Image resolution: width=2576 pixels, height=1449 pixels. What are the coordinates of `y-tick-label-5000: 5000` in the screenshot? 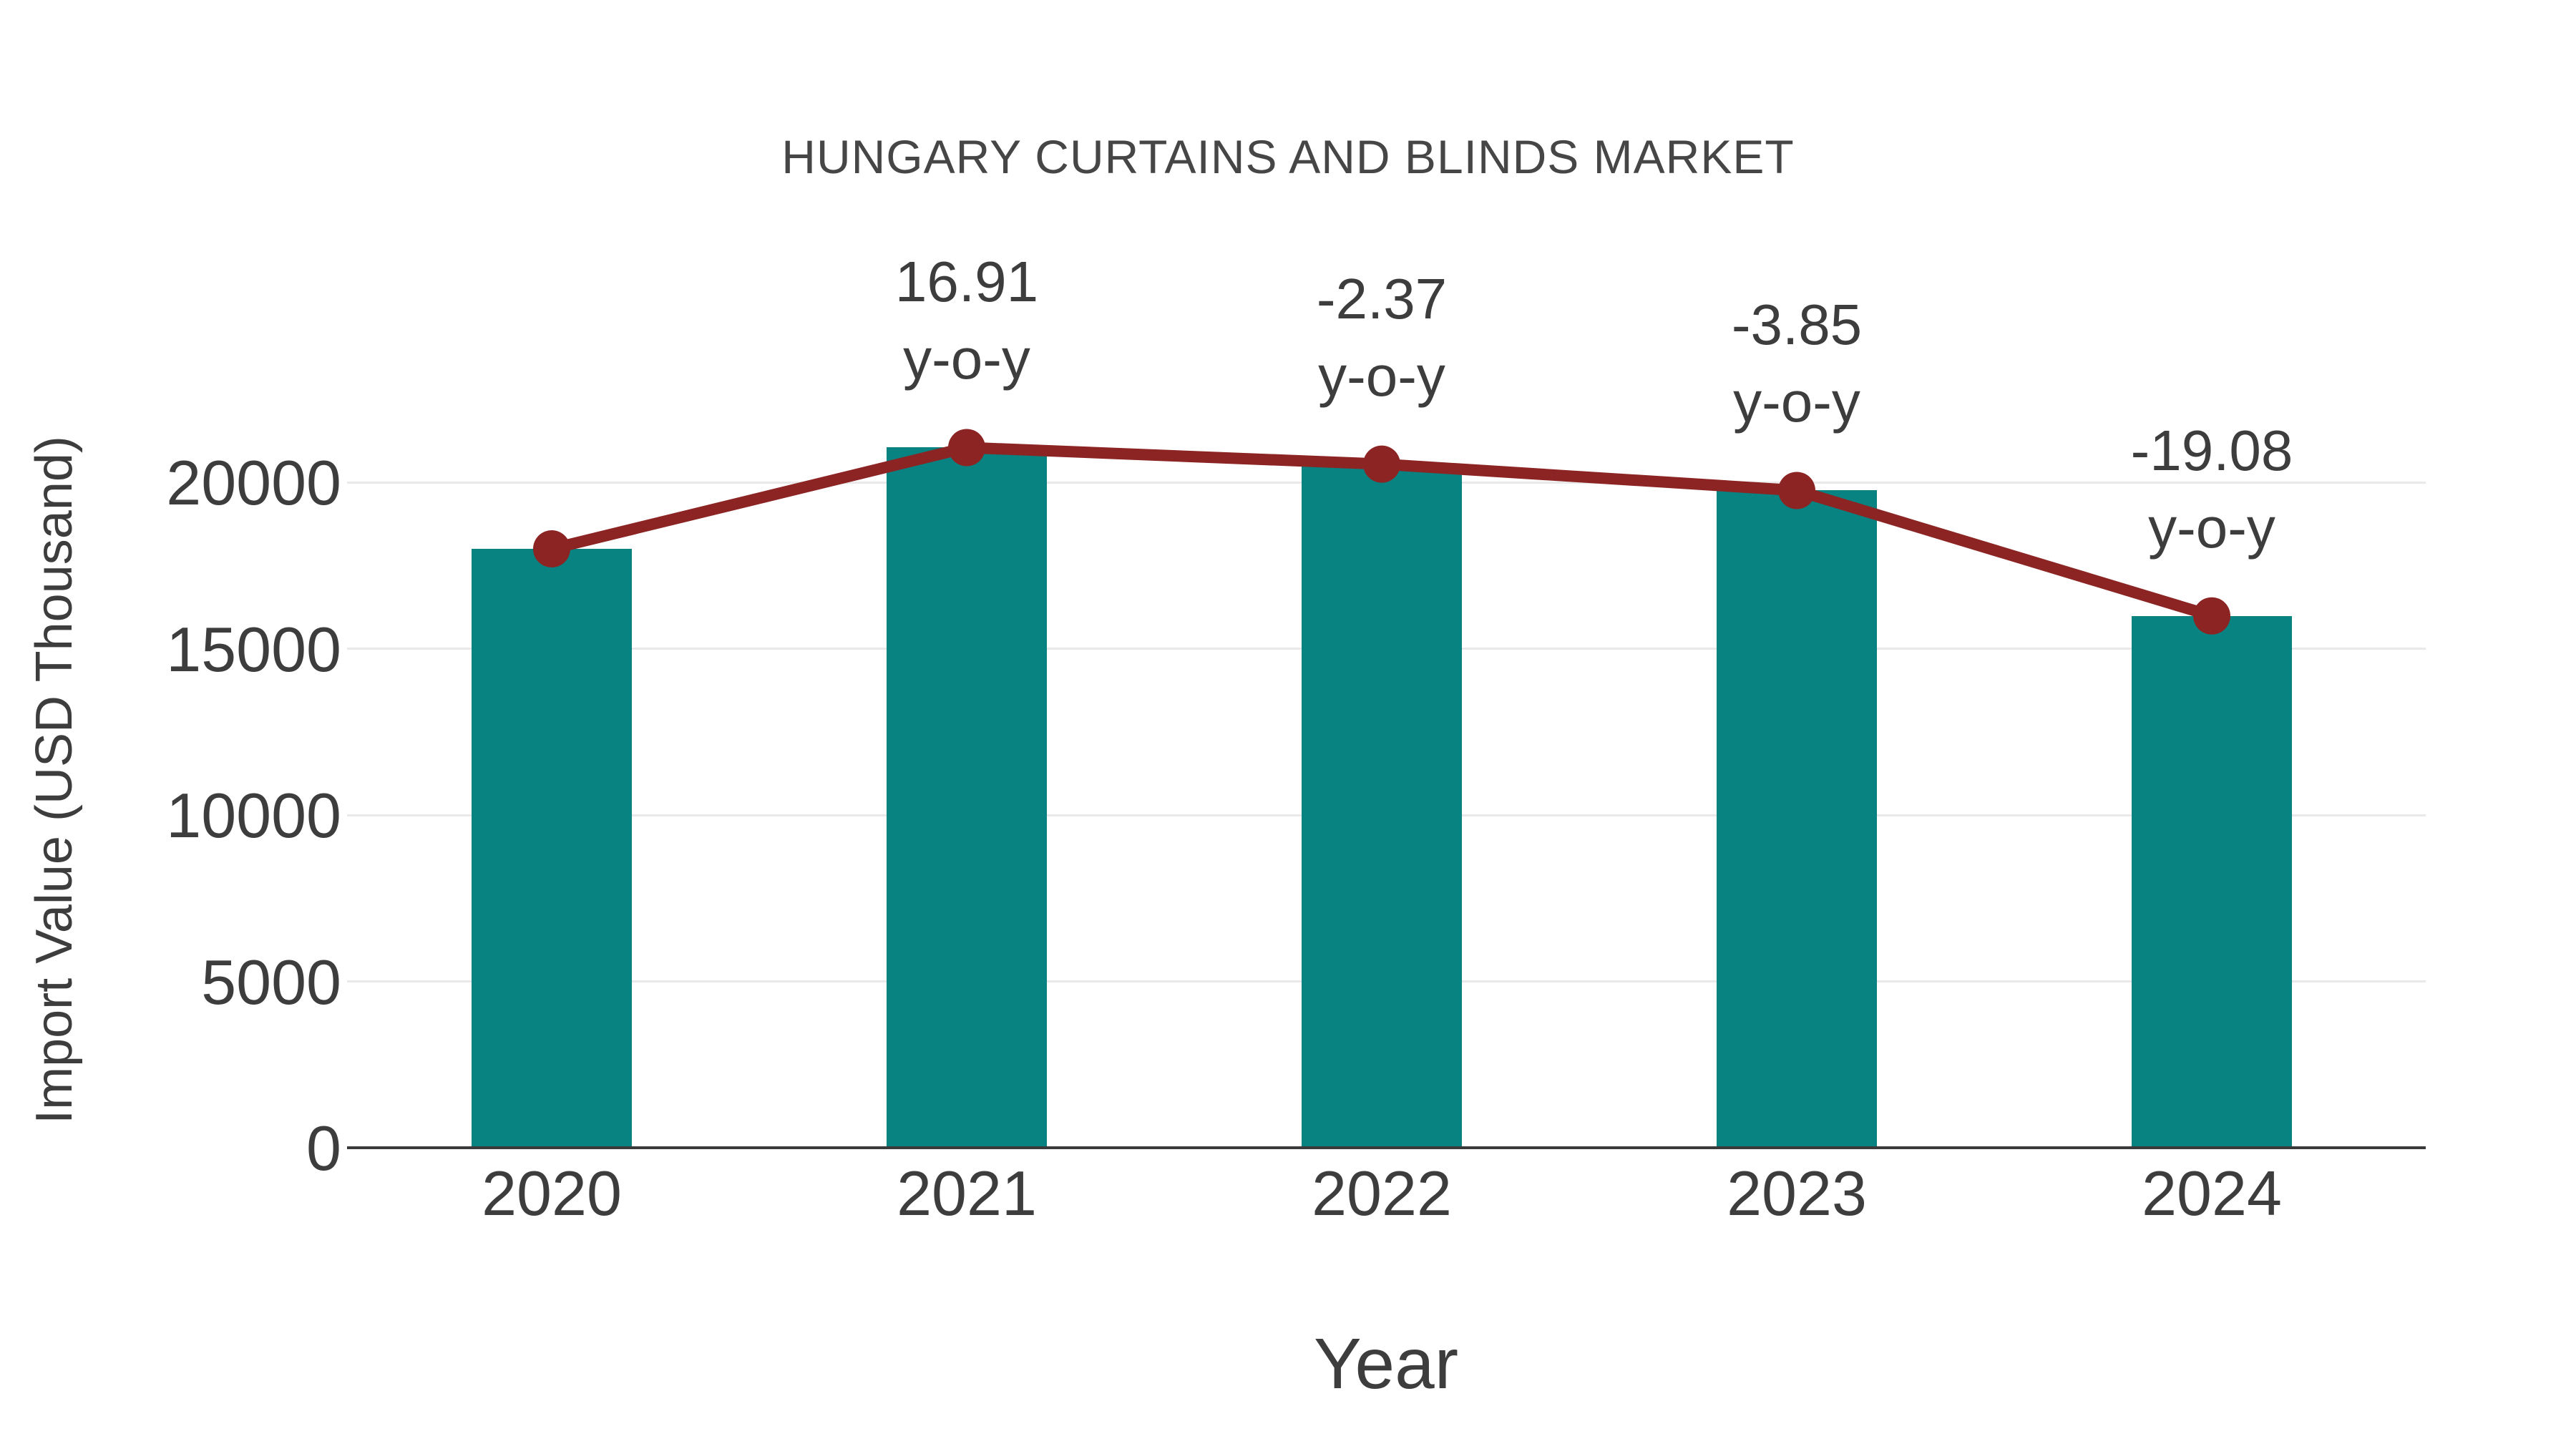 It's located at (271, 982).